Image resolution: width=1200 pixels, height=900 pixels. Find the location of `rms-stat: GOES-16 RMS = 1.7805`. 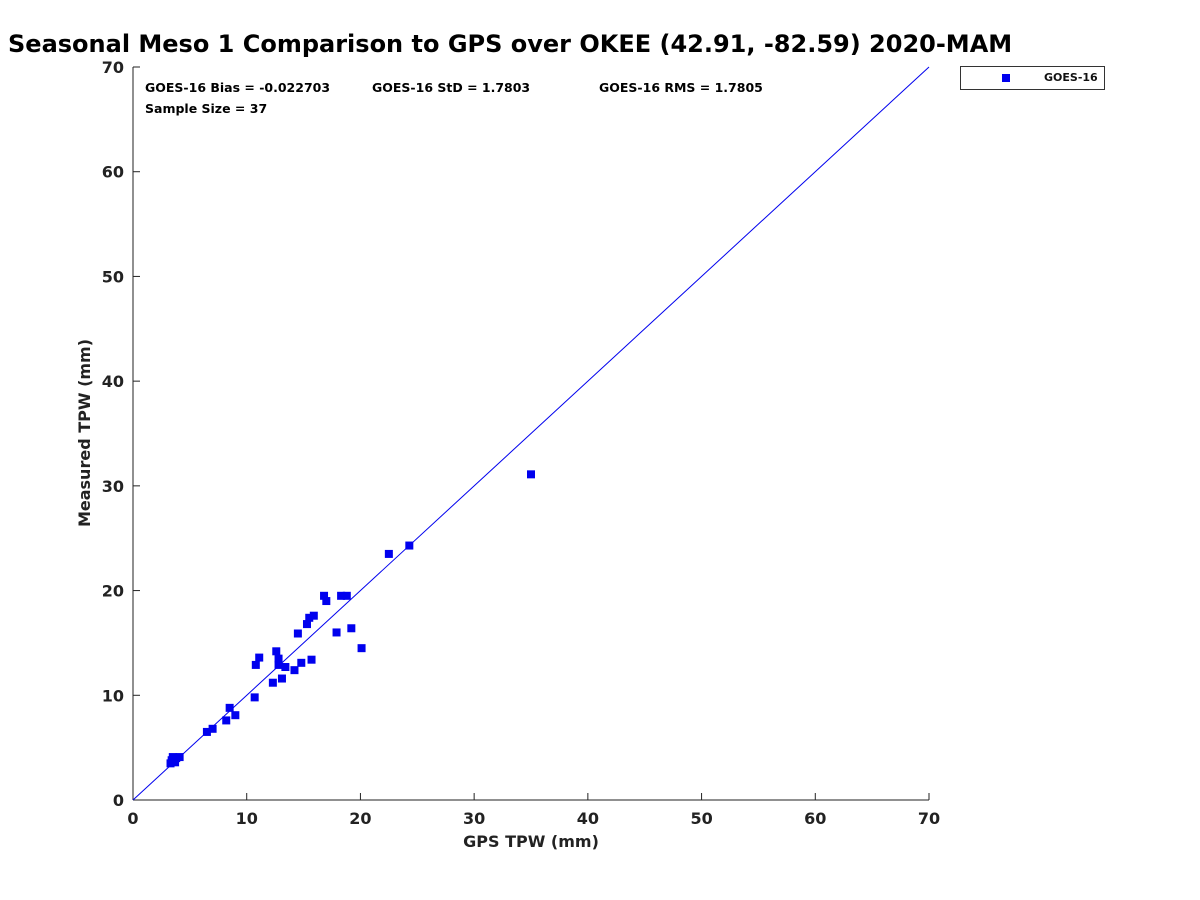

rms-stat: GOES-16 RMS = 1.7805 is located at coordinates (681, 87).